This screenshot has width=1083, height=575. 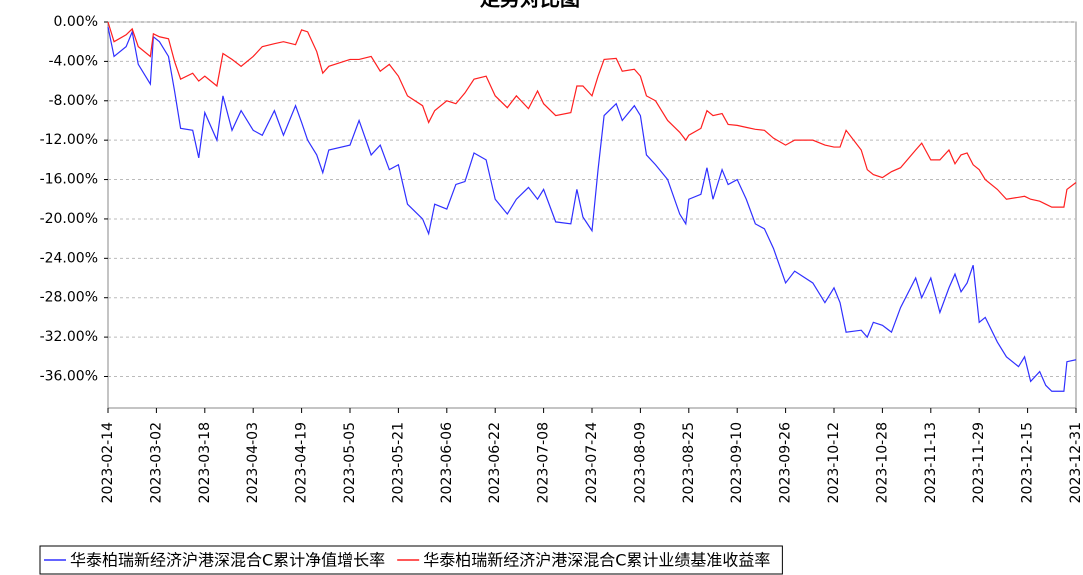 What do you see at coordinates (882, 462) in the screenshot?
I see `x-tick-label: 2023-10-28` at bounding box center [882, 462].